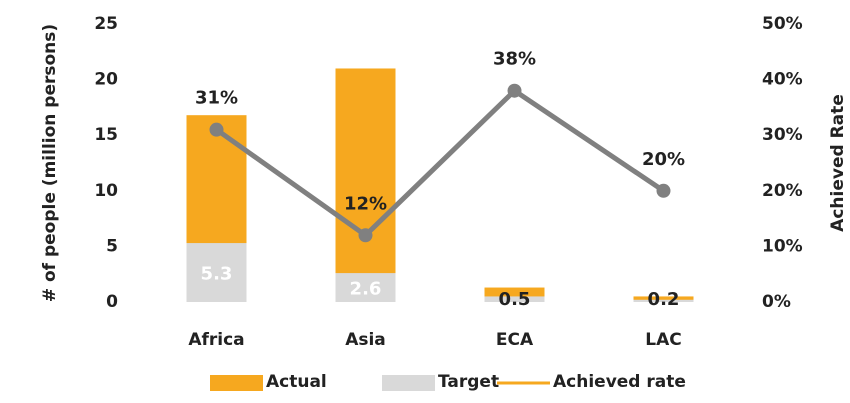 The height and width of the screenshot is (403, 850). What do you see at coordinates (515, 340) in the screenshot?
I see `x-tick-label: ECA` at bounding box center [515, 340].